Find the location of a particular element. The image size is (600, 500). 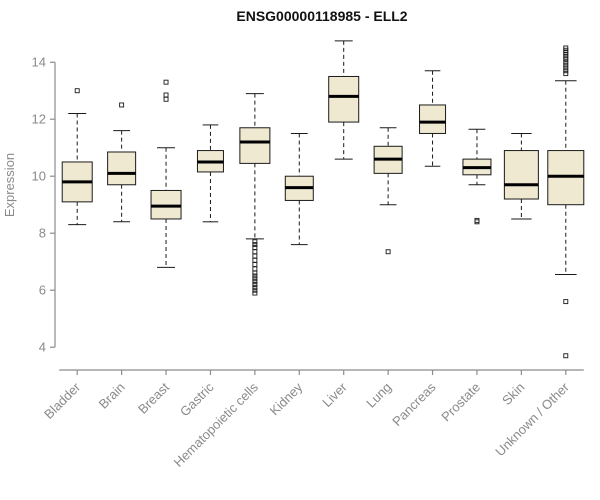

y-tick-label: 12 is located at coordinates (39, 119).